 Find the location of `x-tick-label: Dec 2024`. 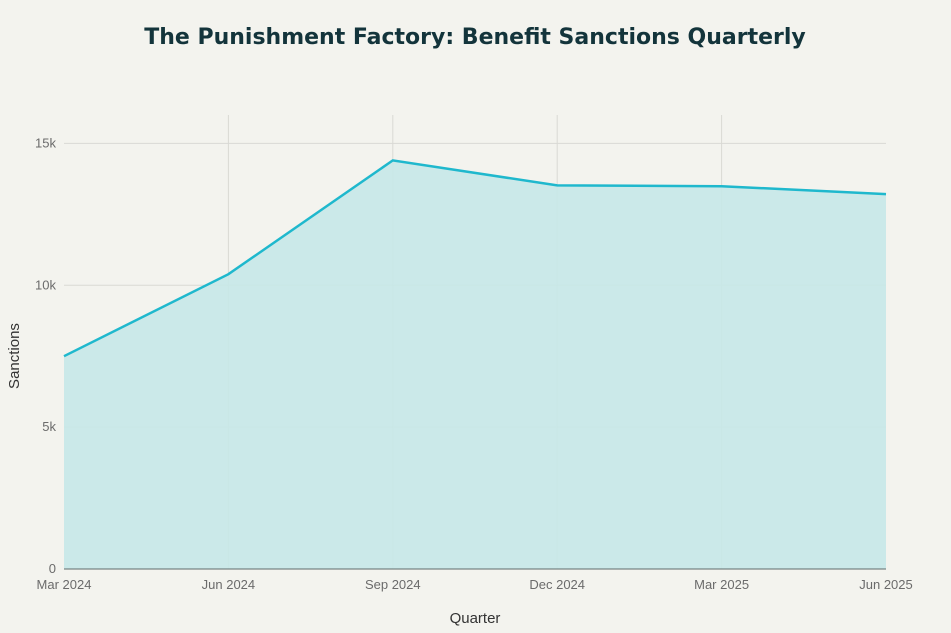

x-tick-label: Dec 2024 is located at coordinates (557, 584).